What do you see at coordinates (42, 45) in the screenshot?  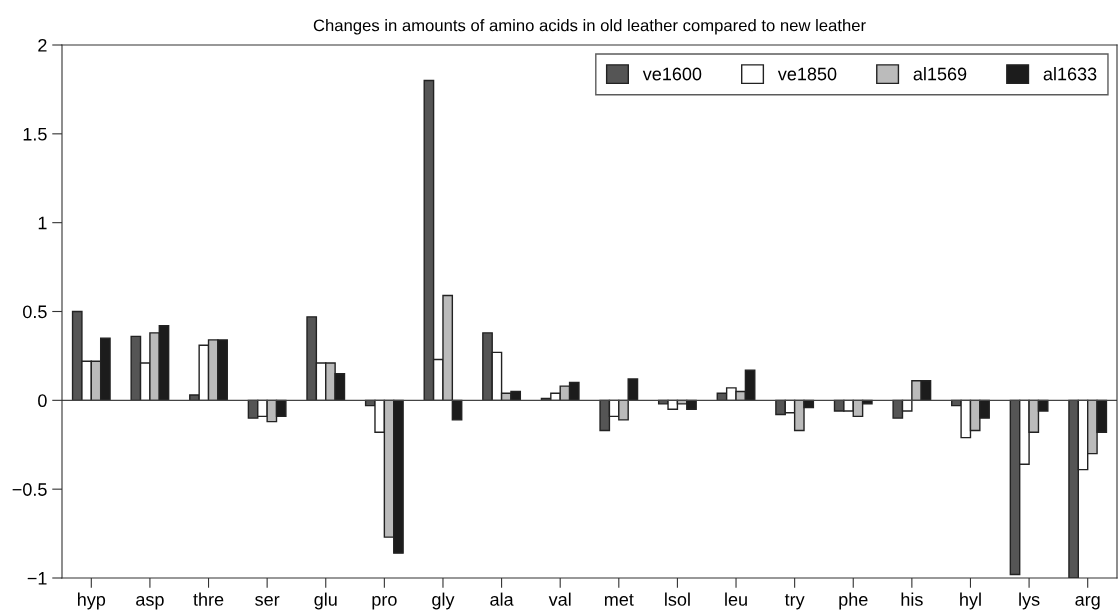 I see `y-tick-label: 2` at bounding box center [42, 45].